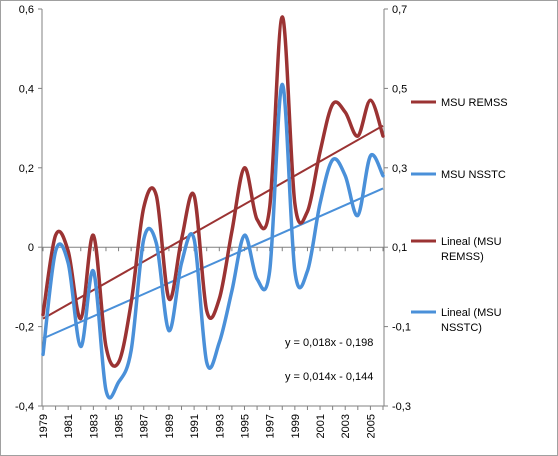  Describe the element at coordinates (195, 426) in the screenshot. I see `x-tick-label: 1991` at that location.